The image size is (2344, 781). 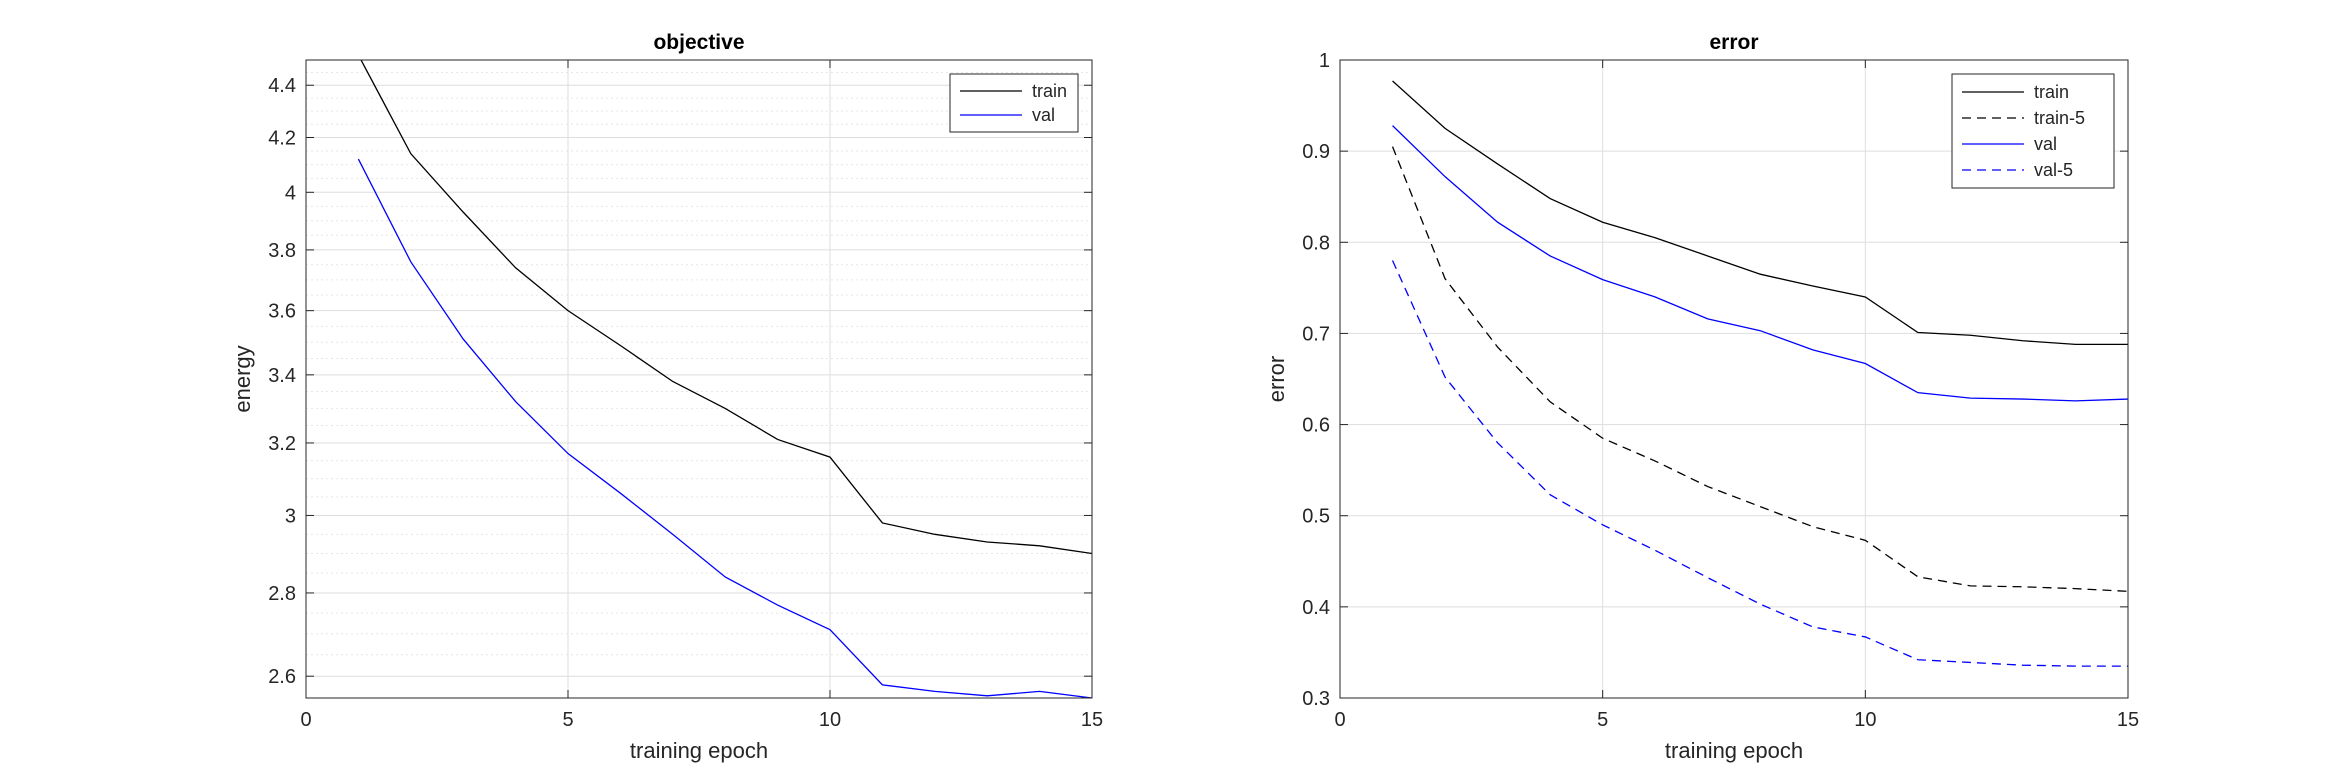 I want to click on y-tick-label: 0.7, so click(x=1316, y=334).